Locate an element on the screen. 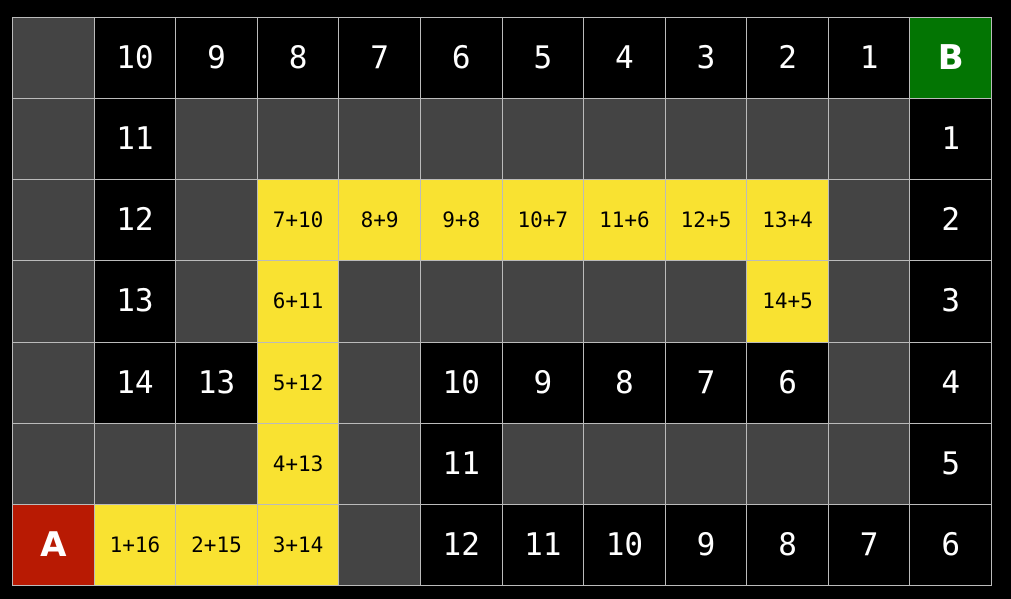  open-cell: 14 is located at coordinates (135, 383).